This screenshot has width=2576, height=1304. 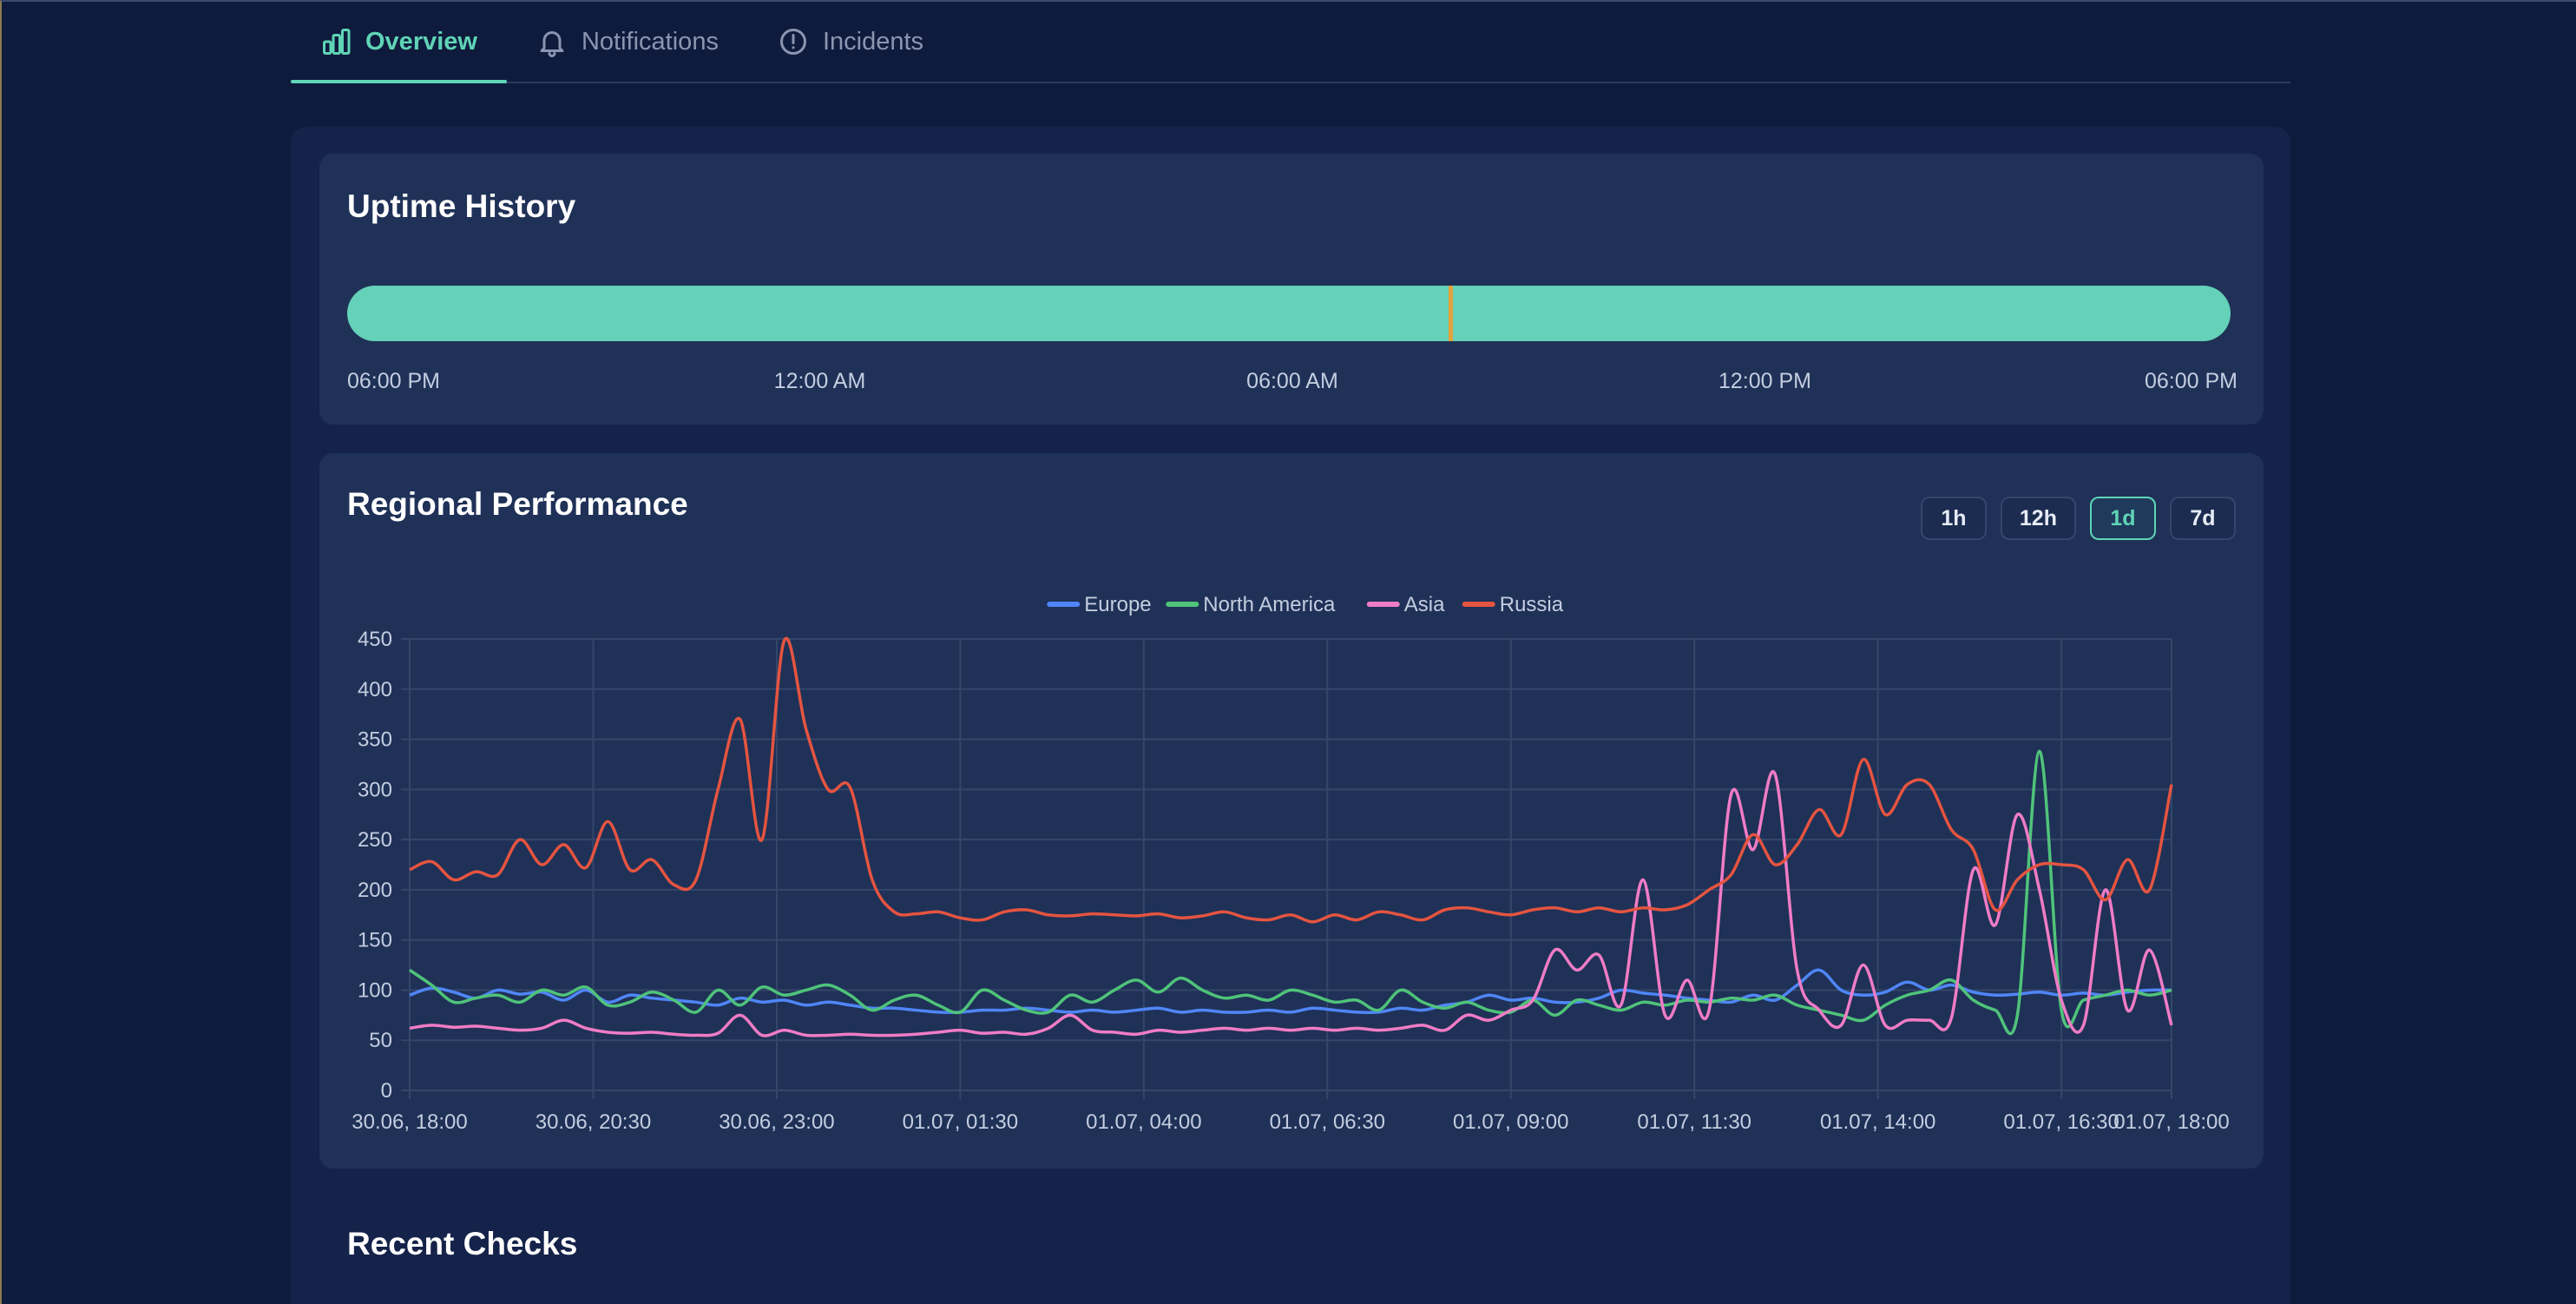 What do you see at coordinates (873, 41) in the screenshot?
I see `tab-incidents-label: Incidents` at bounding box center [873, 41].